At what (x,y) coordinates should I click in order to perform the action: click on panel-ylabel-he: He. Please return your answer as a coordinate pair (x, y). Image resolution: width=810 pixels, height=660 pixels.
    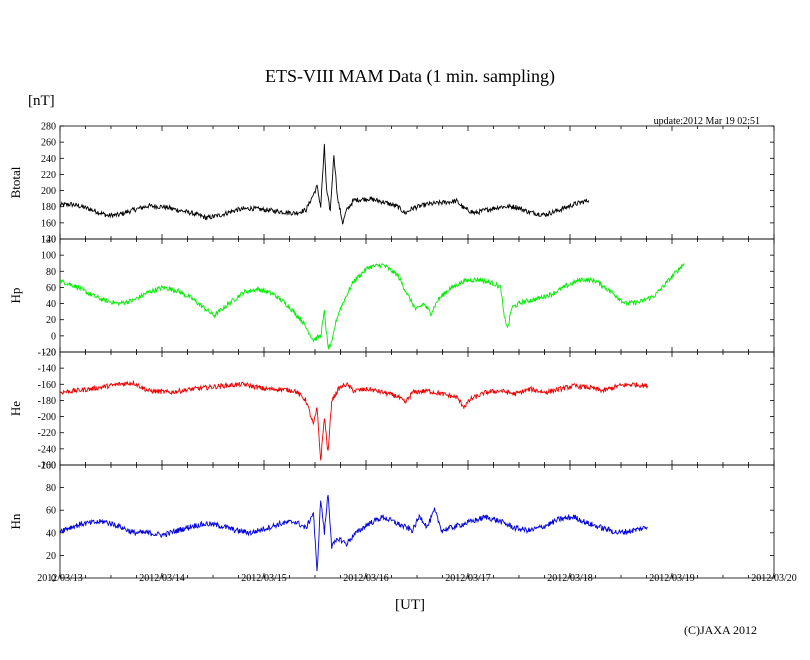
    Looking at the image, I should click on (15, 408).